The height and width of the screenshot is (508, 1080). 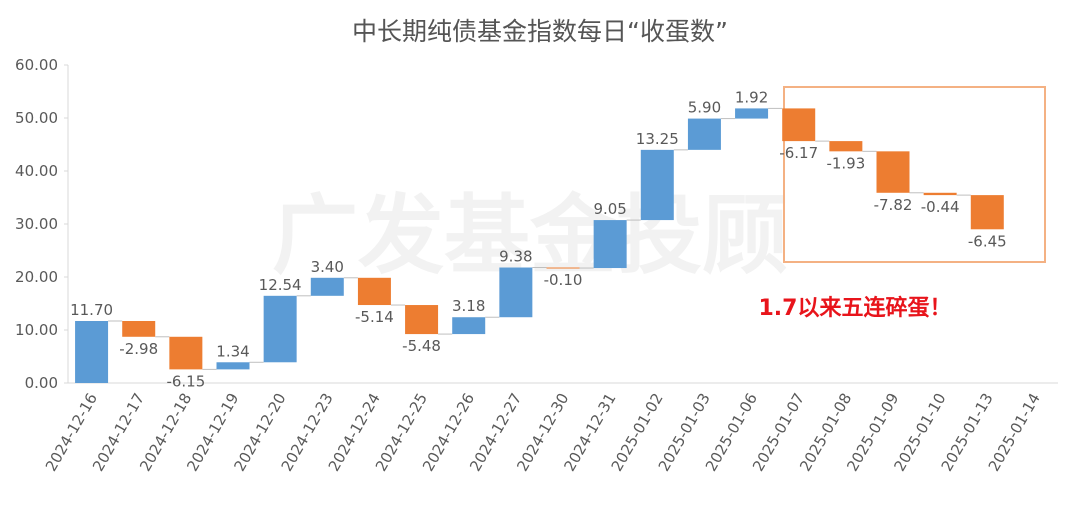 What do you see at coordinates (36, 330) in the screenshot?
I see `y-tick-label: 10.00` at bounding box center [36, 330].